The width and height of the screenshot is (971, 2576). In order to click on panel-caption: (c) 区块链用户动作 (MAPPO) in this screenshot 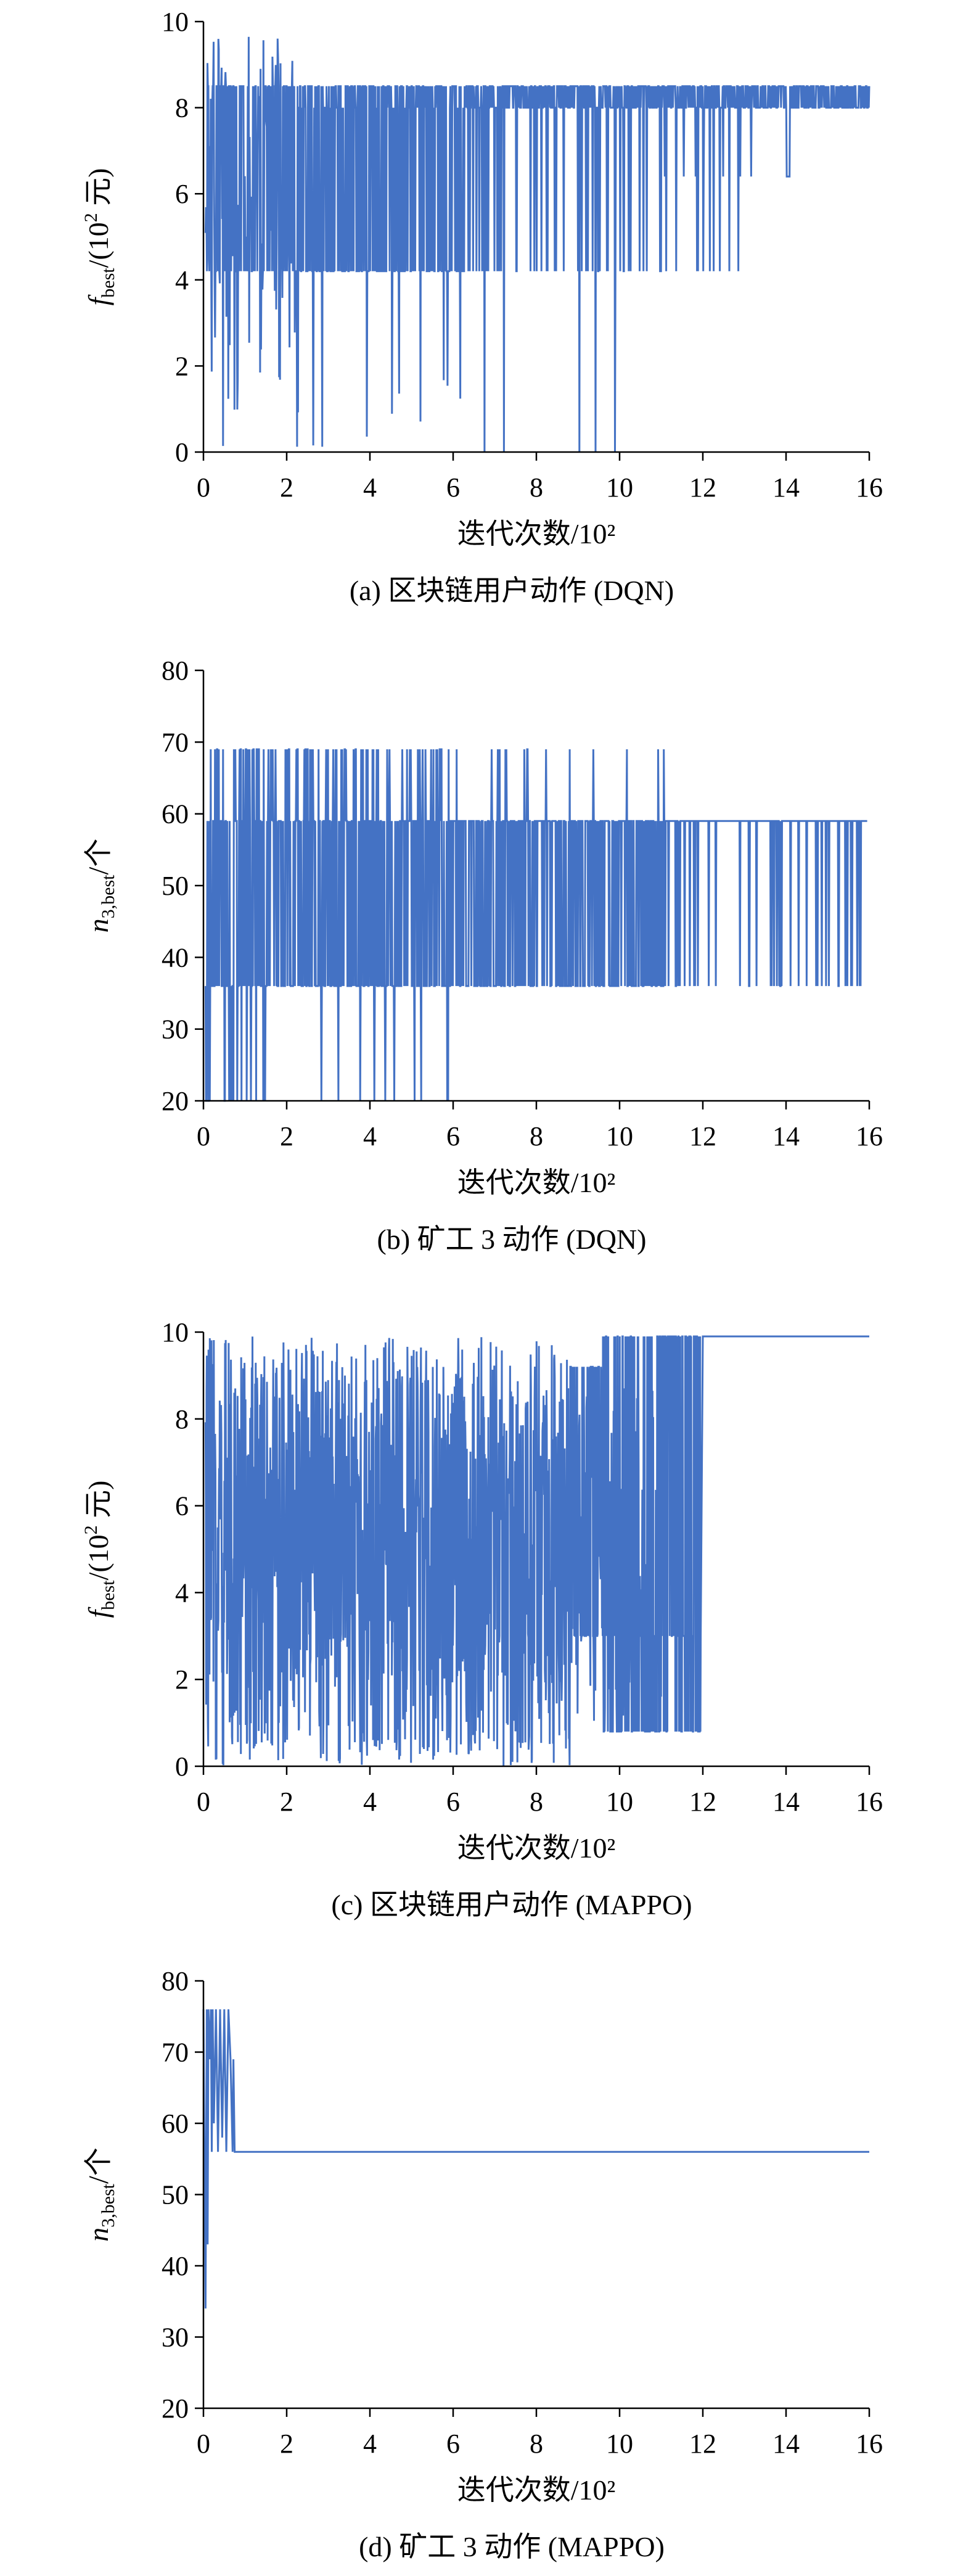, I will do `click(512, 1904)`.